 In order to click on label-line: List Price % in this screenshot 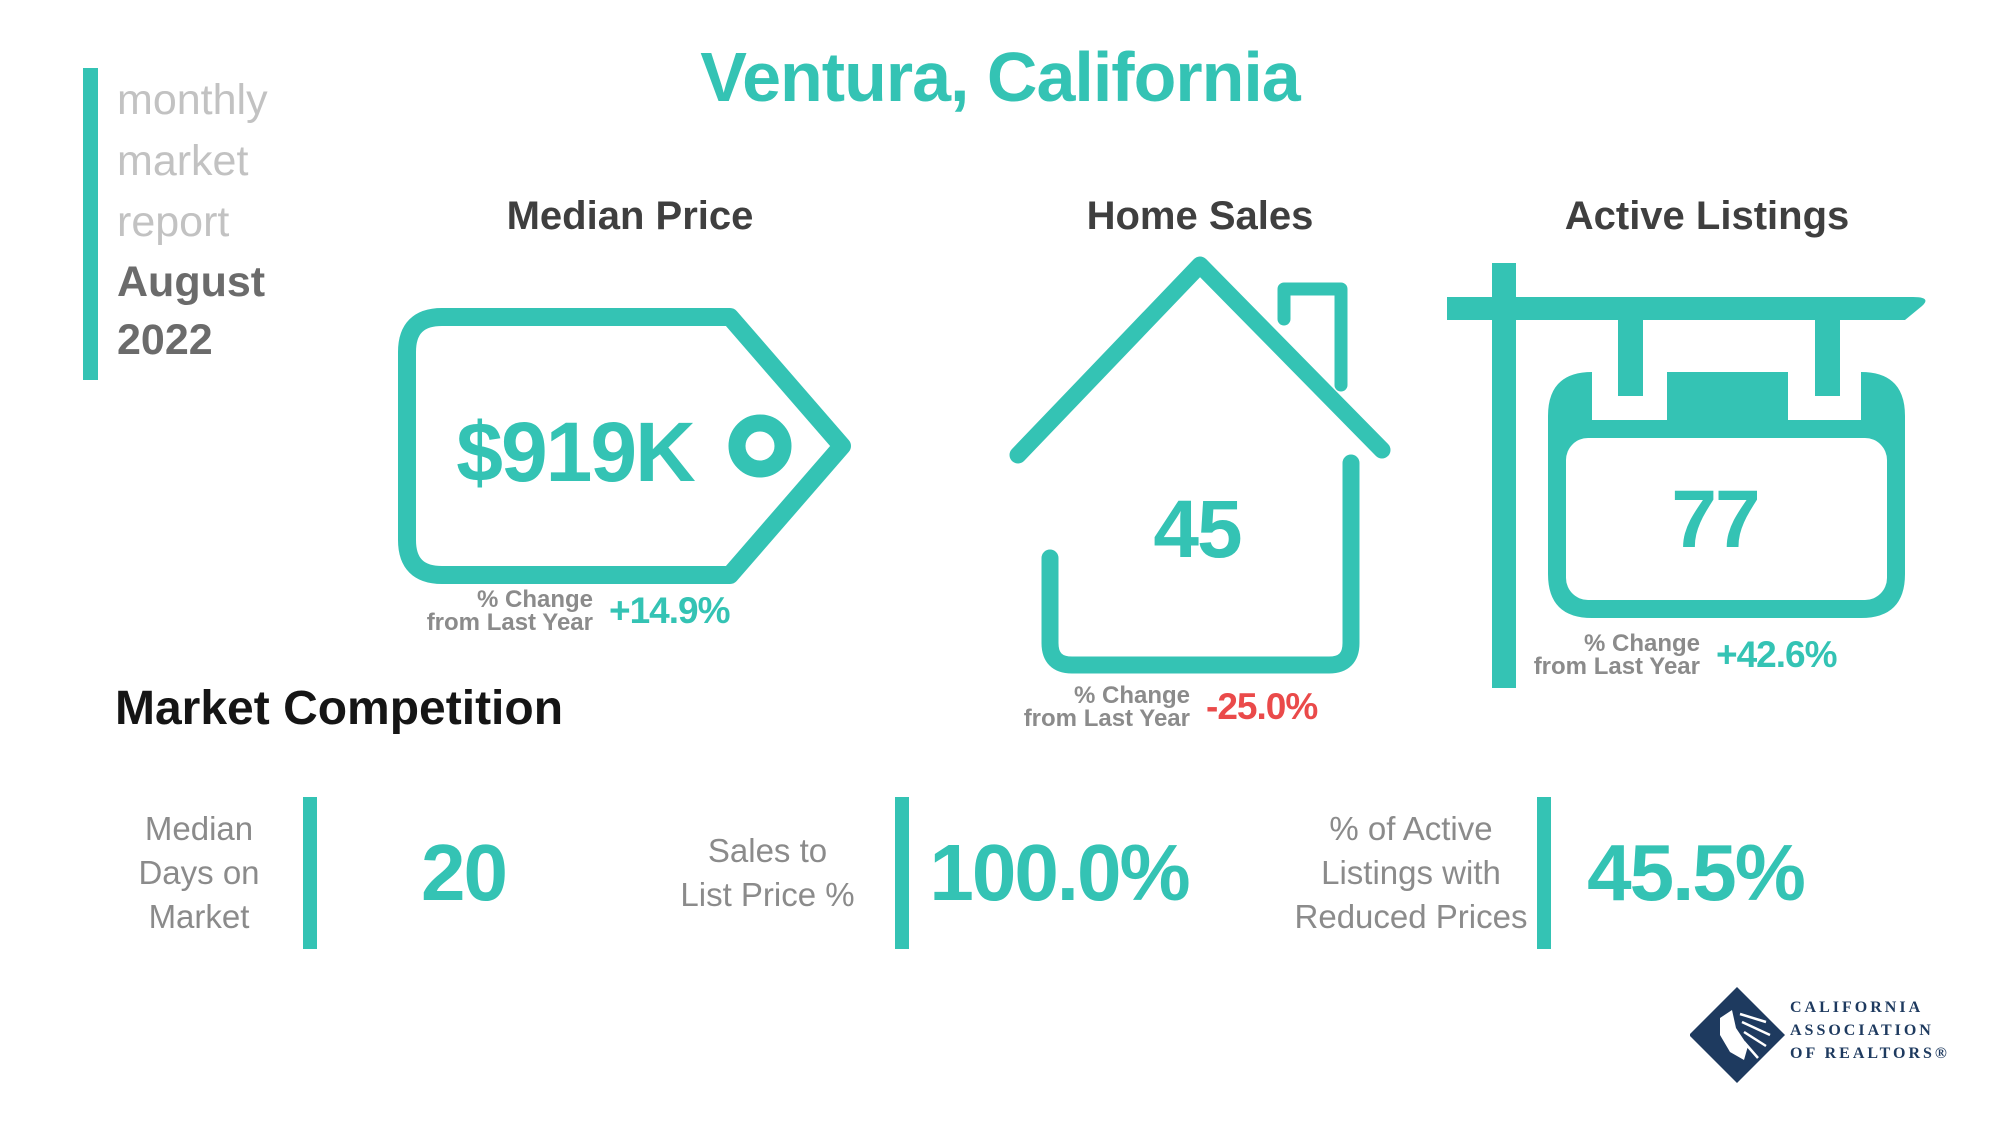, I will do `click(767, 894)`.